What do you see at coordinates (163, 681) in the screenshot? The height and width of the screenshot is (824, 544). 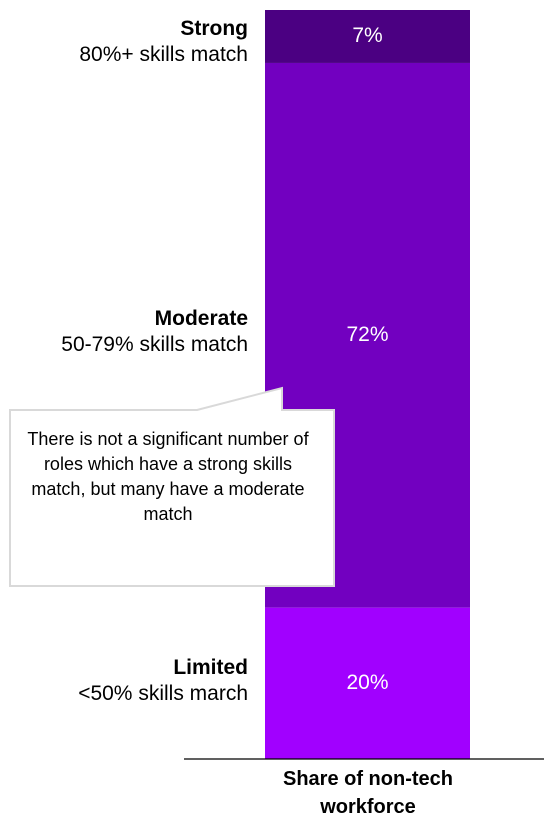 I see `category-label-limited: Limited <50% skills march` at bounding box center [163, 681].